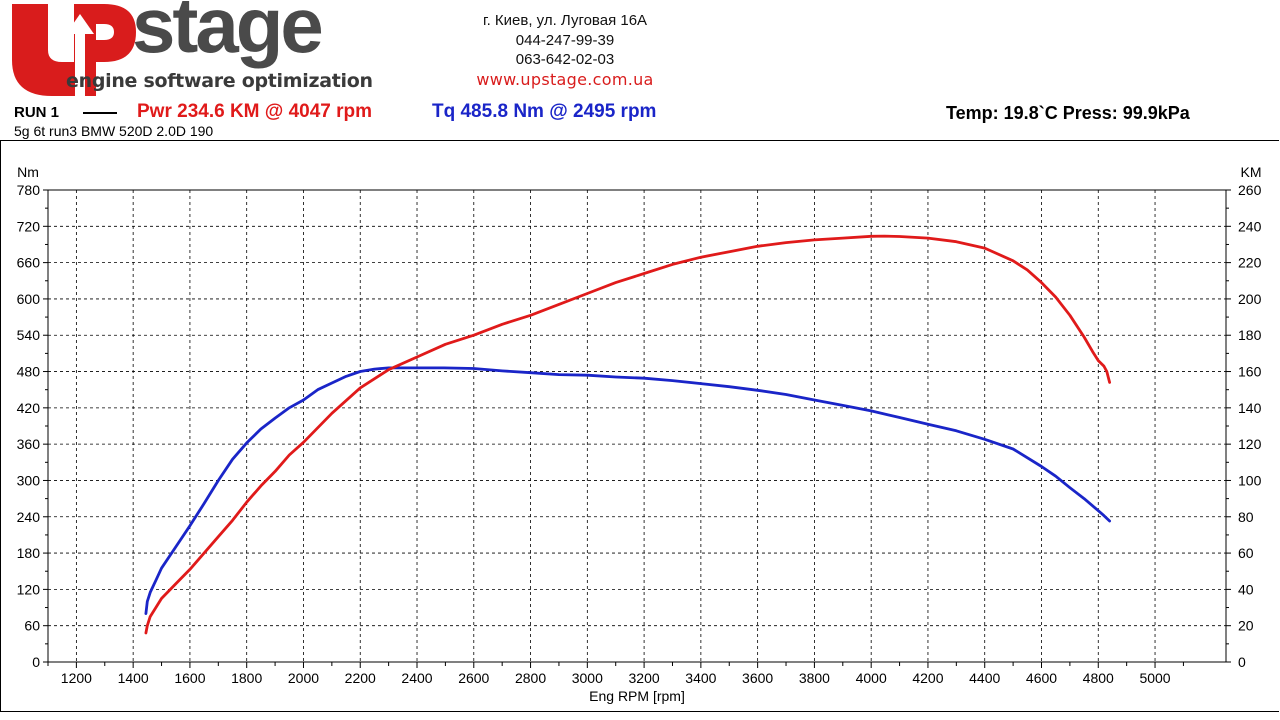 Image resolution: width=1280 pixels, height=720 pixels. What do you see at coordinates (246, 678) in the screenshot?
I see `x-tick-label: 1800` at bounding box center [246, 678].